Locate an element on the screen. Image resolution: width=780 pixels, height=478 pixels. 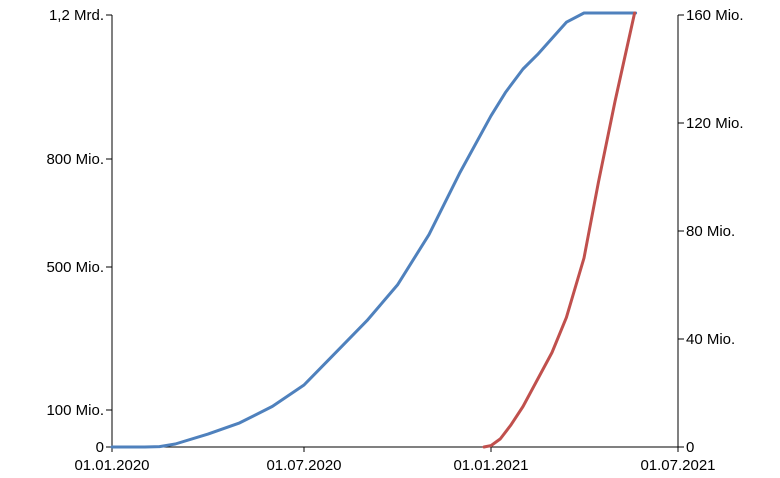
x-tick-label: 01.07.2020 is located at coordinates (303, 465).